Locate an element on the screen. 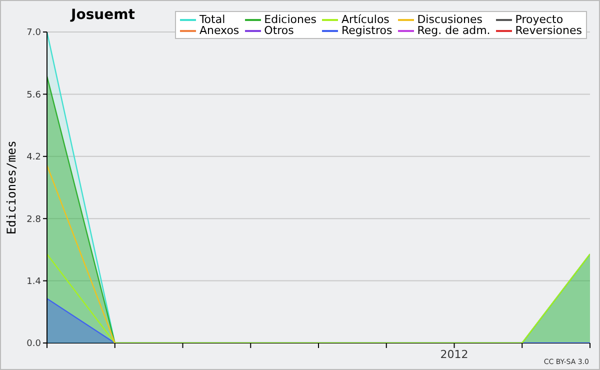 The image size is (600, 370). legend-label: Discusiones is located at coordinates (449, 19).